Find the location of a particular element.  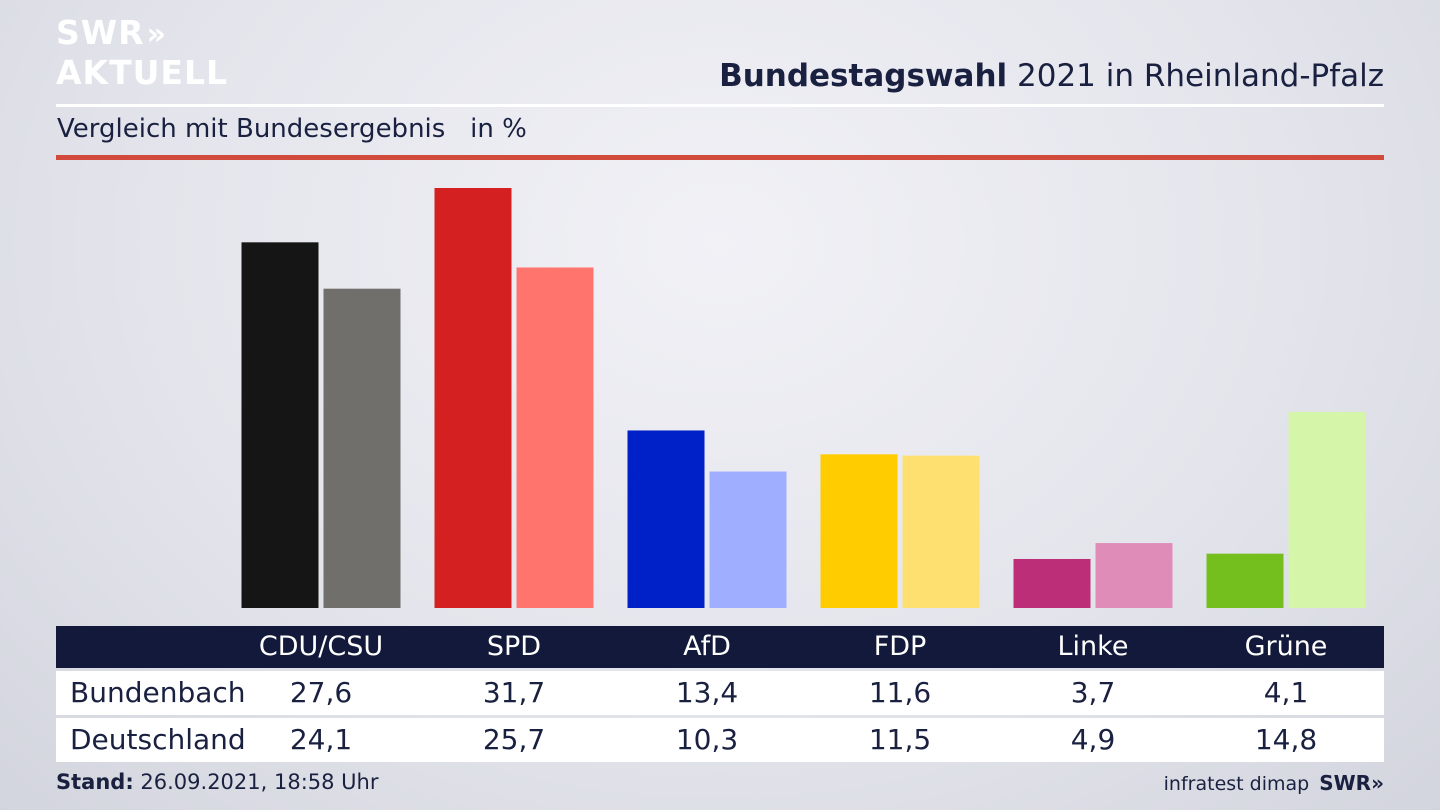

table-cell: 11,5 is located at coordinates (900, 739).